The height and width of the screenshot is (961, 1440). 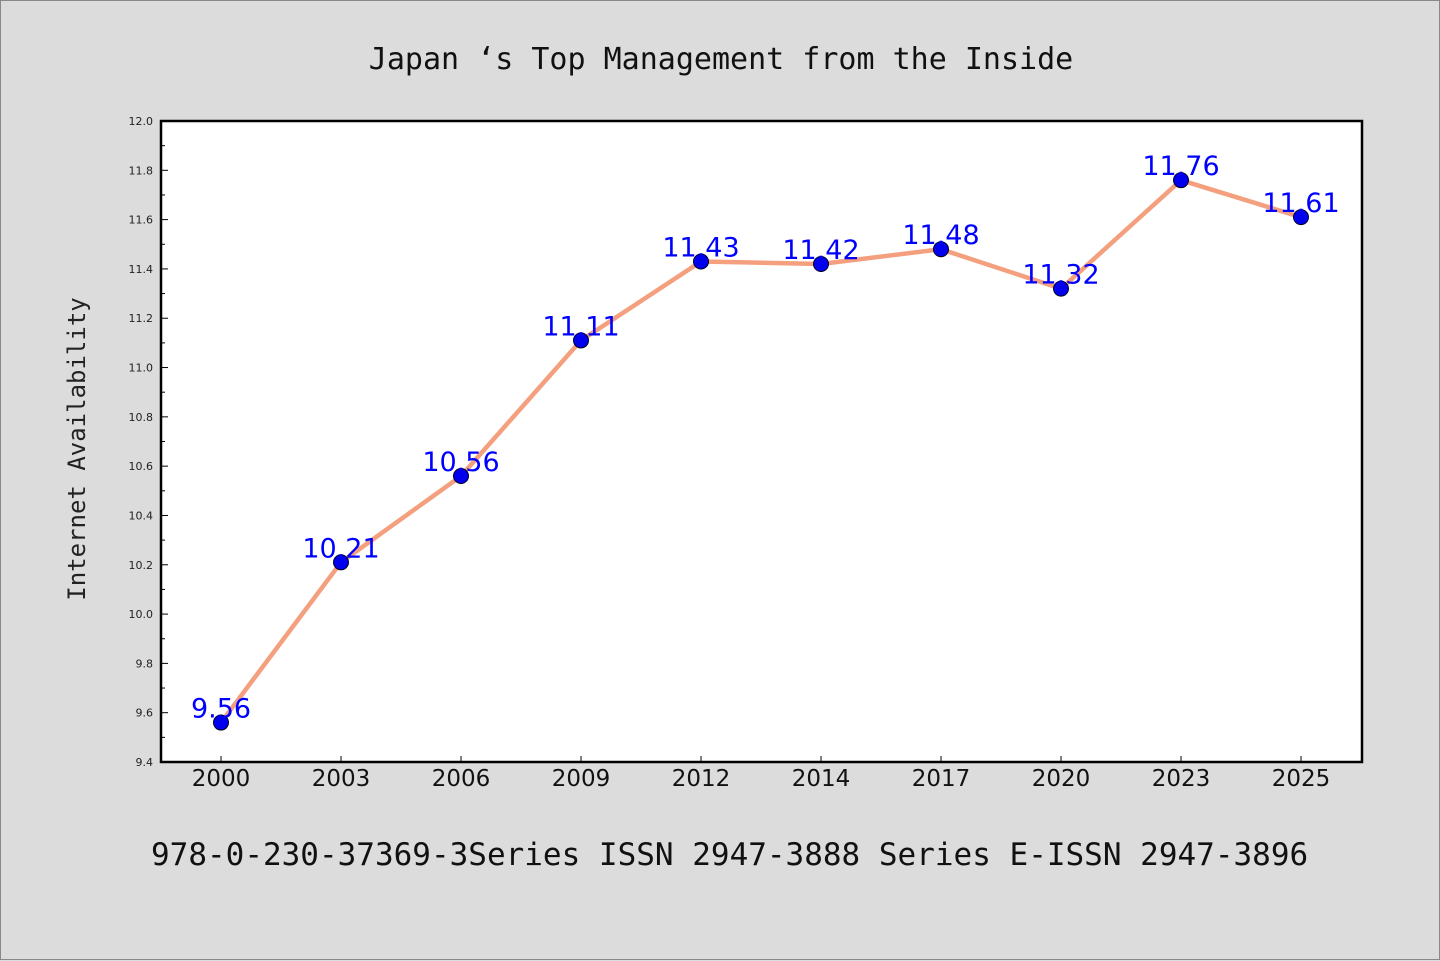 I want to click on x-tick-label: 2012, so click(x=701, y=779).